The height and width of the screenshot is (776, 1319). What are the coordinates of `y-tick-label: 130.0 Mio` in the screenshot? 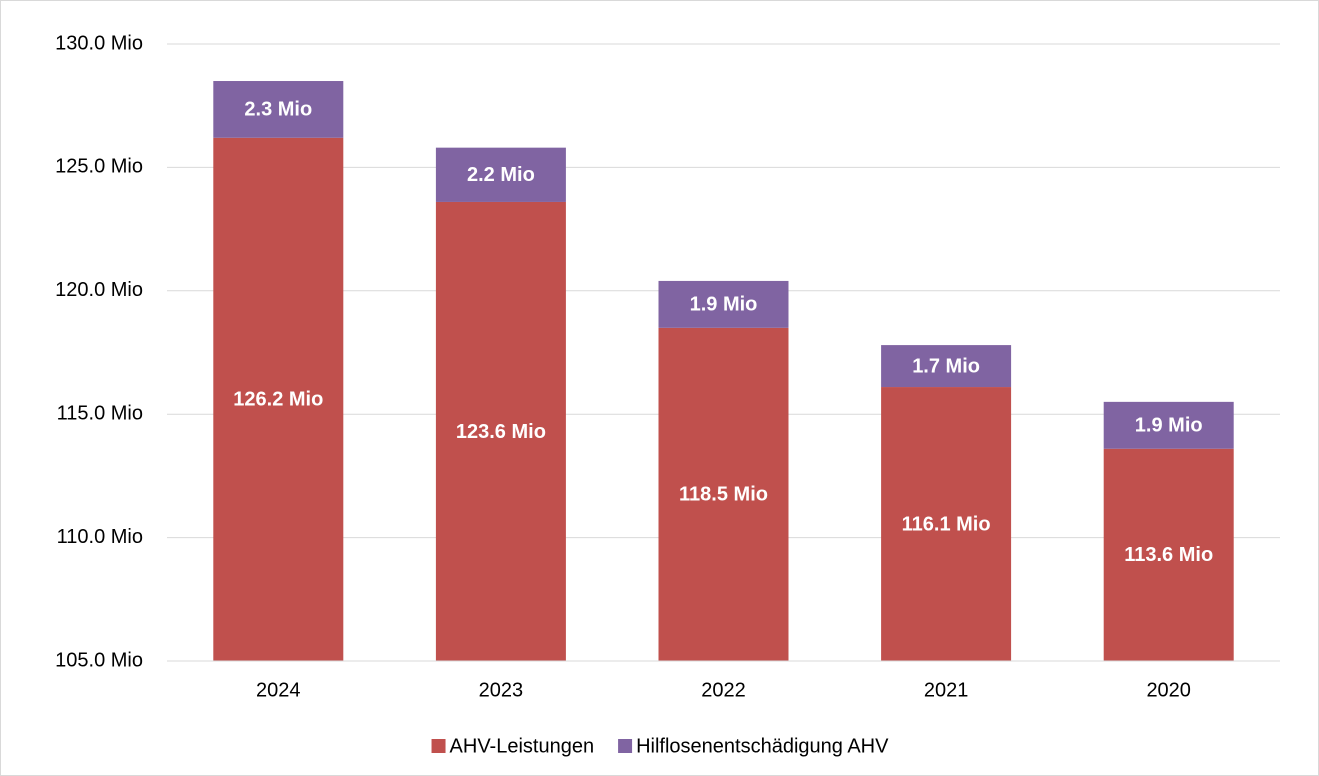 It's located at (99, 43).